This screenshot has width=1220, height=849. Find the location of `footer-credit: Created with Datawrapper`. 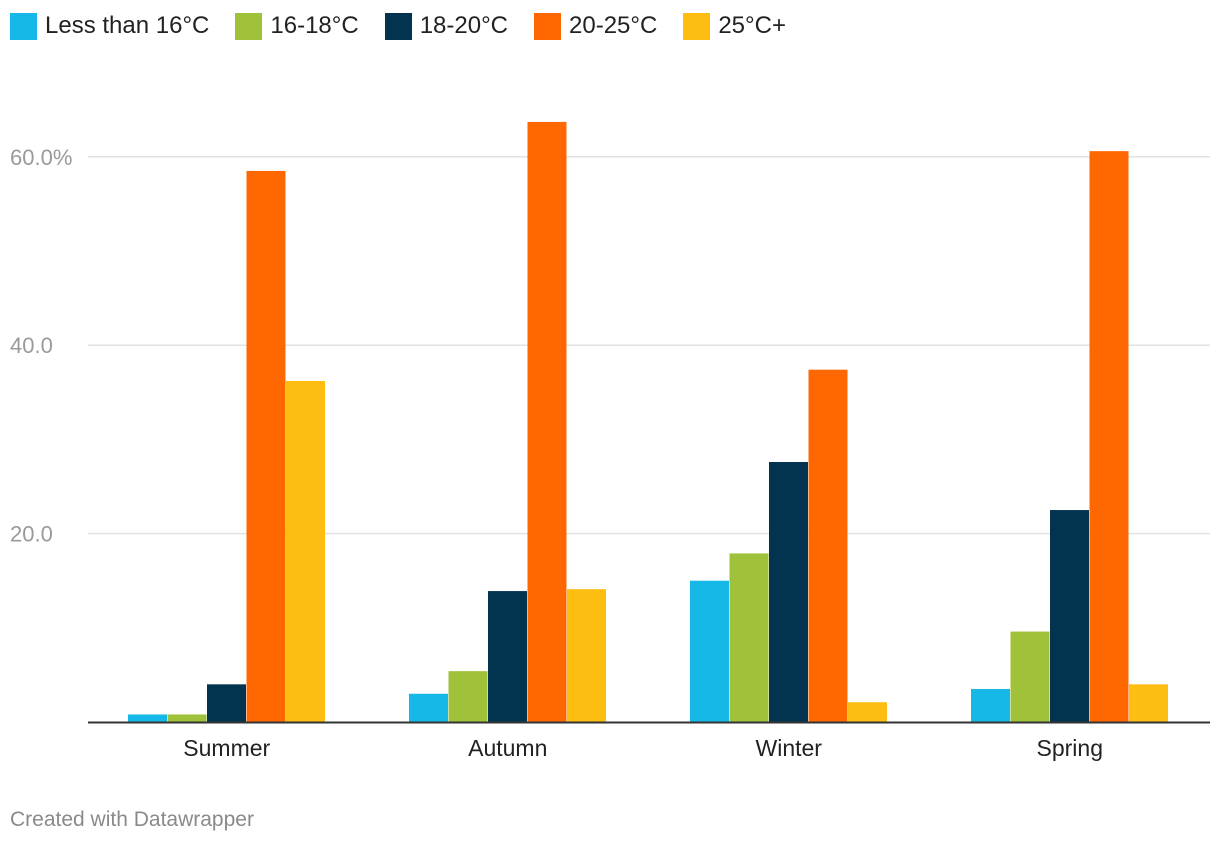

footer-credit: Created with Datawrapper is located at coordinates (132, 819).